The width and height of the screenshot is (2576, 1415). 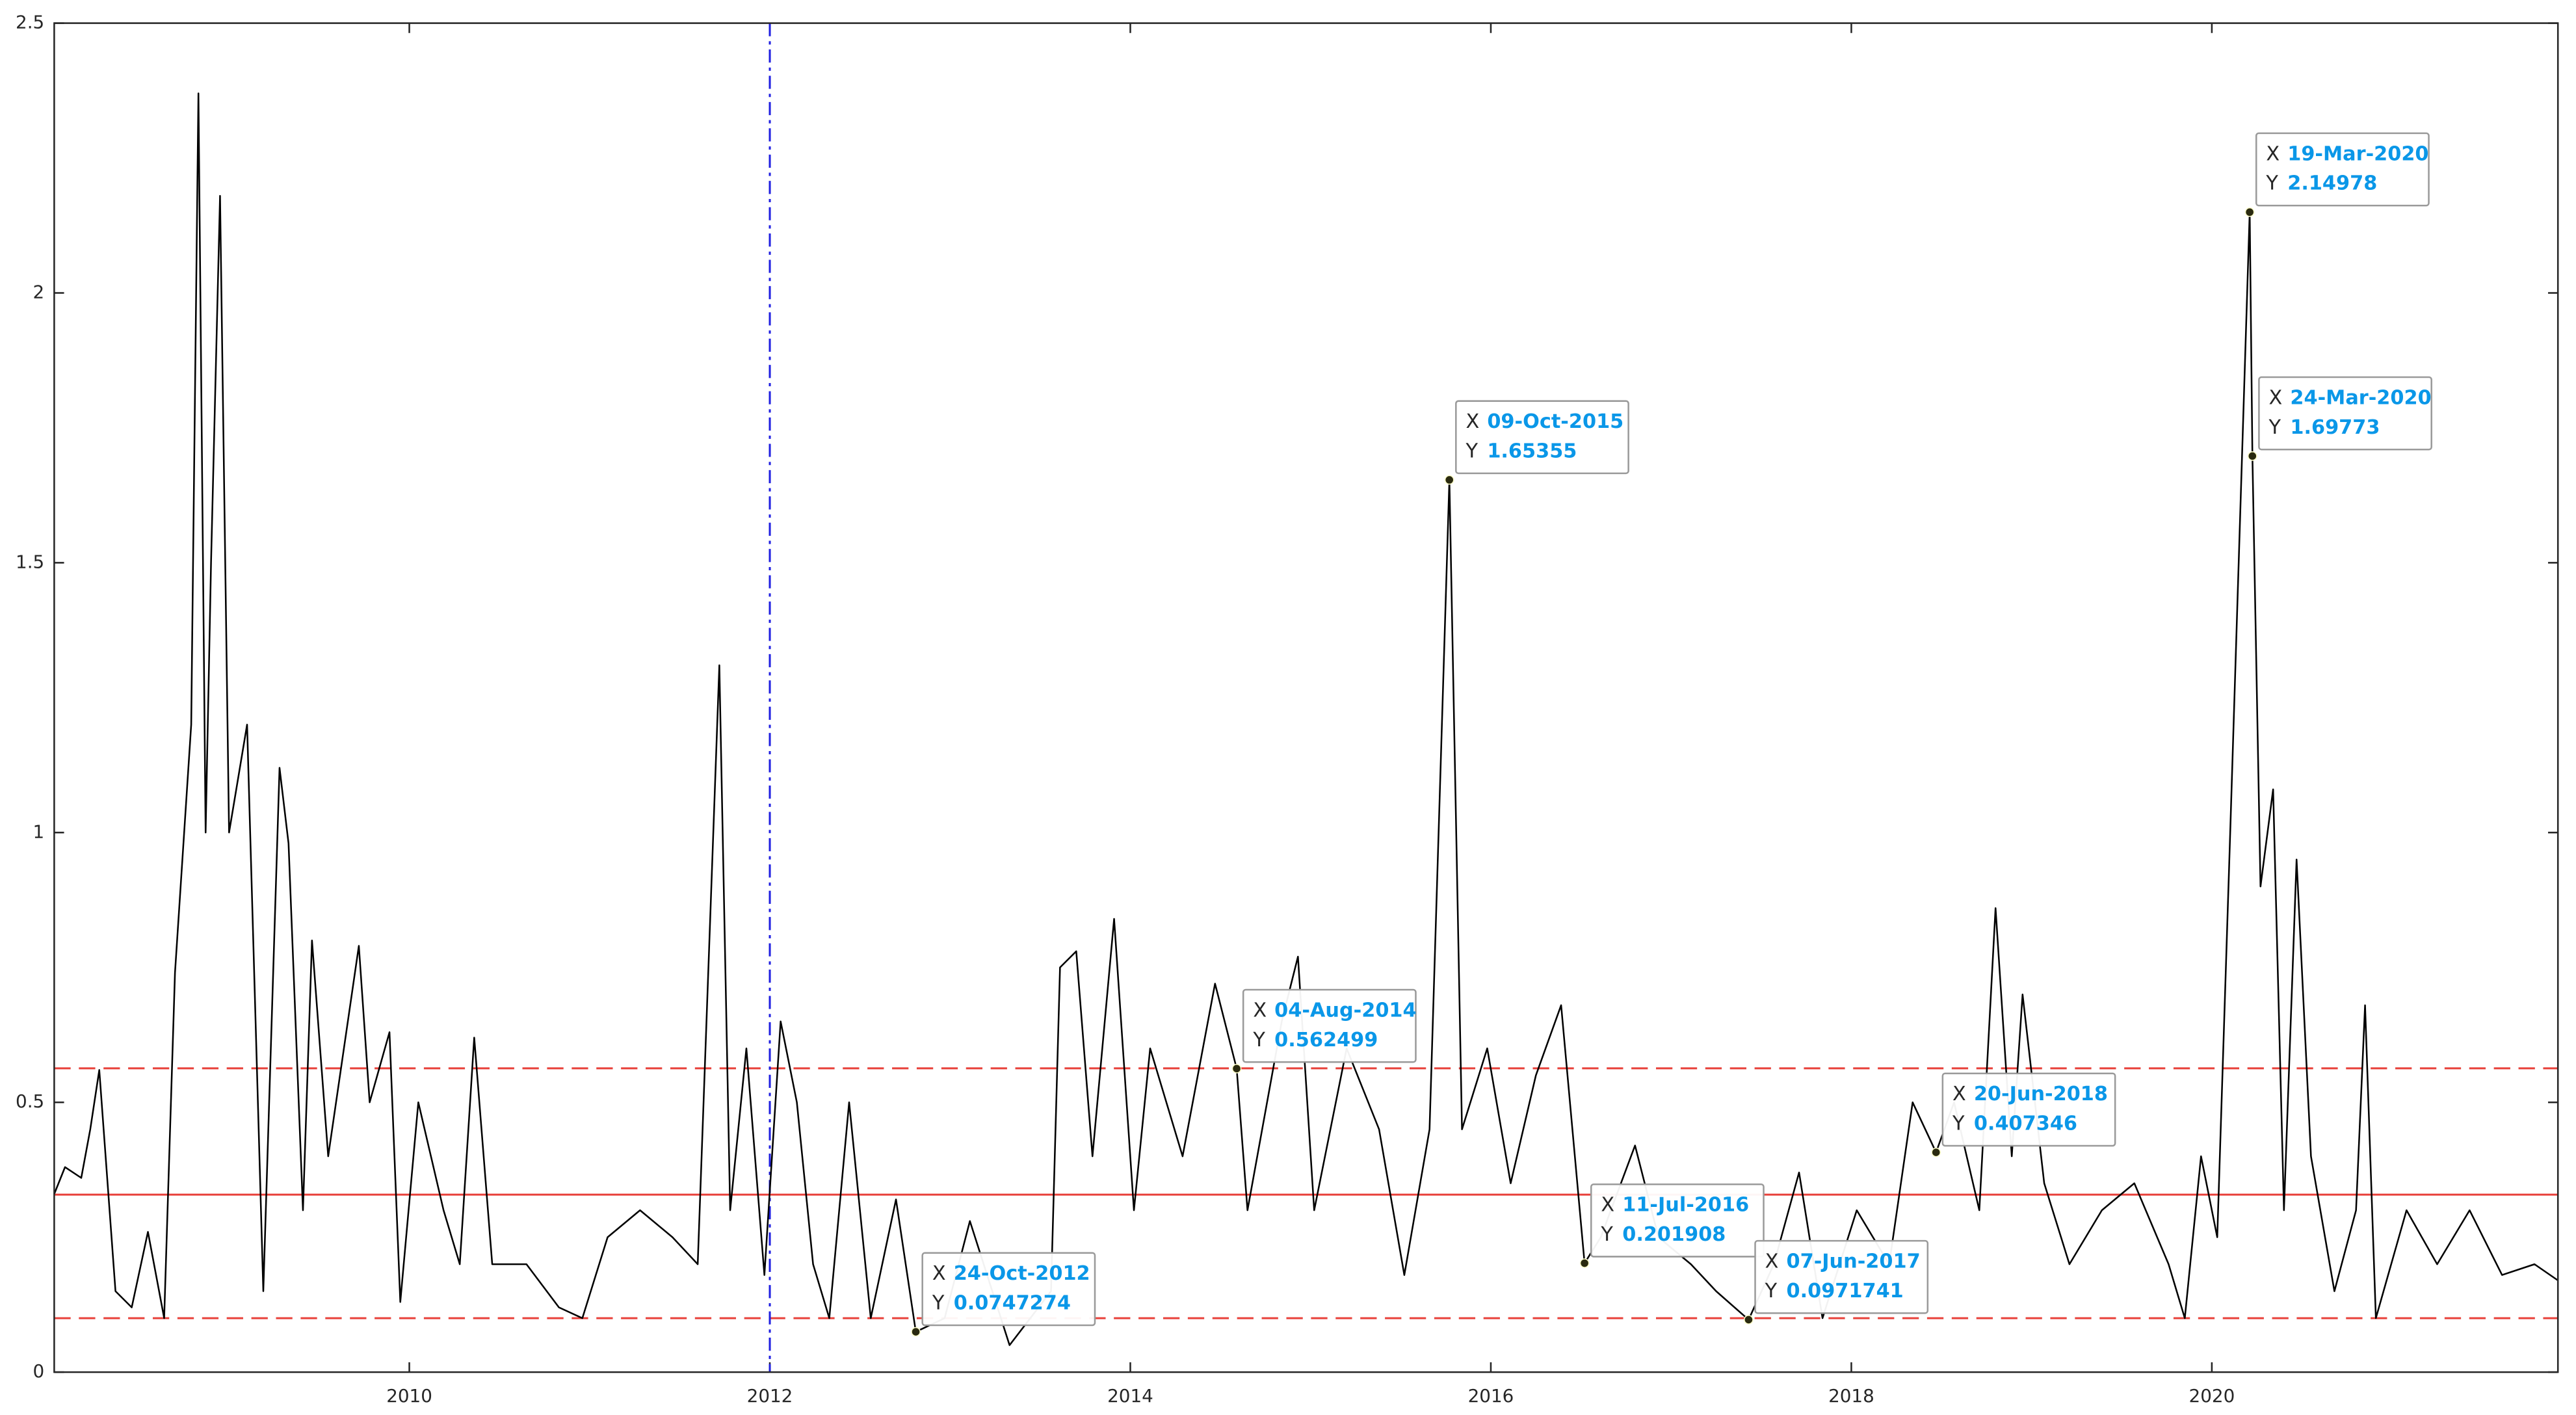 What do you see at coordinates (2041, 1094) in the screenshot?
I see `datatip-x-value: 20-Jun-2018` at bounding box center [2041, 1094].